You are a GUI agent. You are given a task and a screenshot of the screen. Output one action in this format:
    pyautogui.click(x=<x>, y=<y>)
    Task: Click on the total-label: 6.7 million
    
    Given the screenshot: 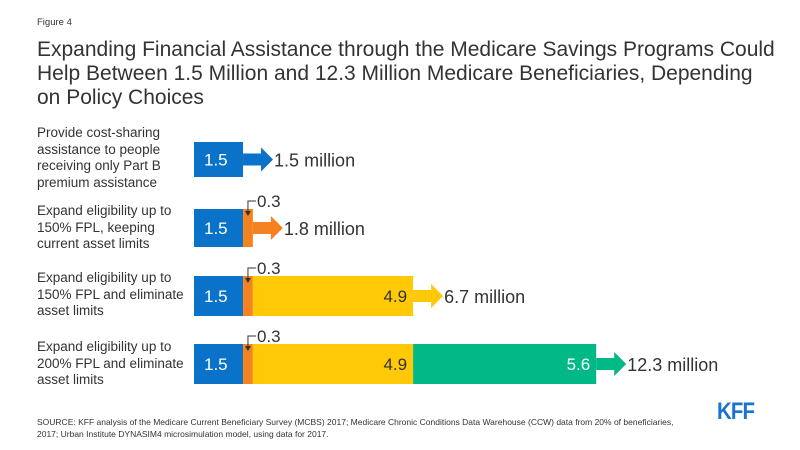 What is the action you would take?
    pyautogui.click(x=484, y=297)
    